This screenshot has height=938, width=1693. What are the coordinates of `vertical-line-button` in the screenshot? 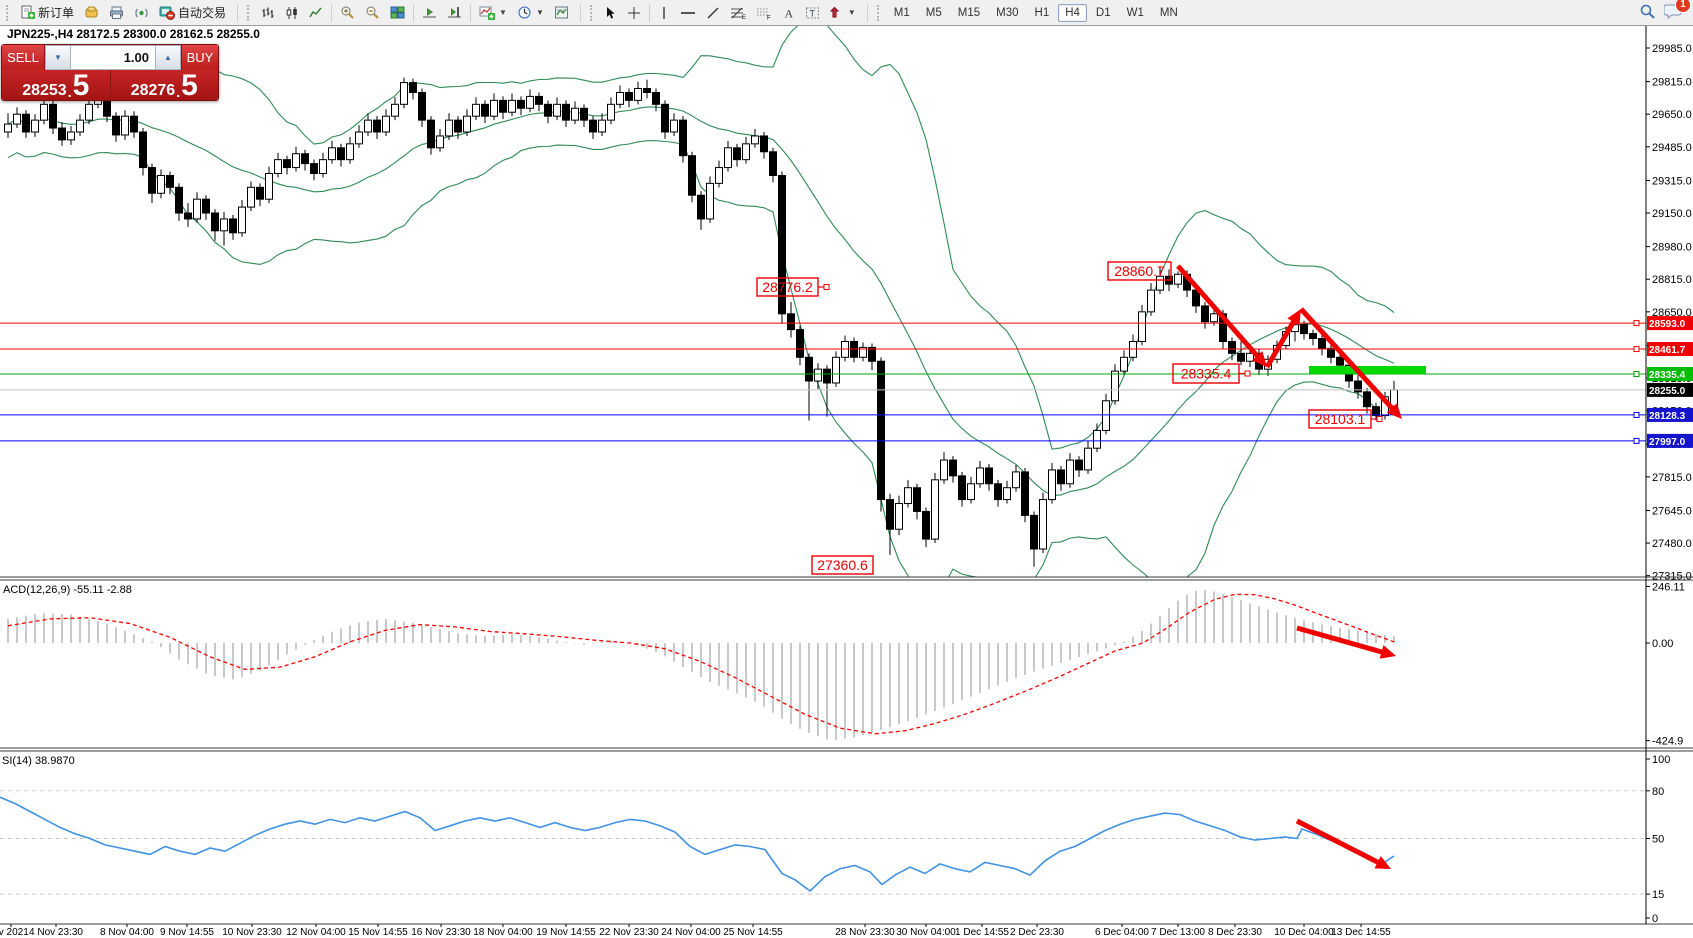 It's located at (664, 13).